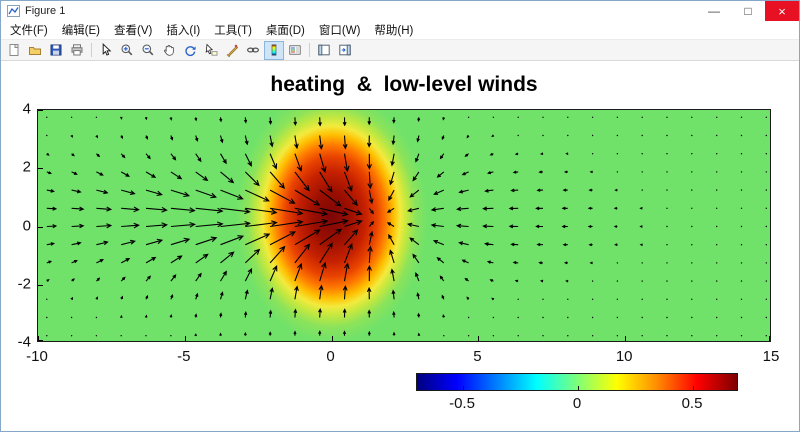  I want to click on open-file-icon, so click(35, 51).